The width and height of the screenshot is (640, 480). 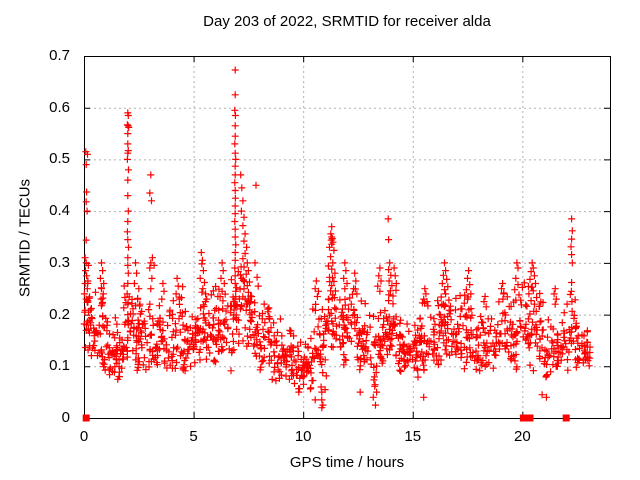 What do you see at coordinates (84, 436) in the screenshot?
I see `x-tick-label: 0` at bounding box center [84, 436].